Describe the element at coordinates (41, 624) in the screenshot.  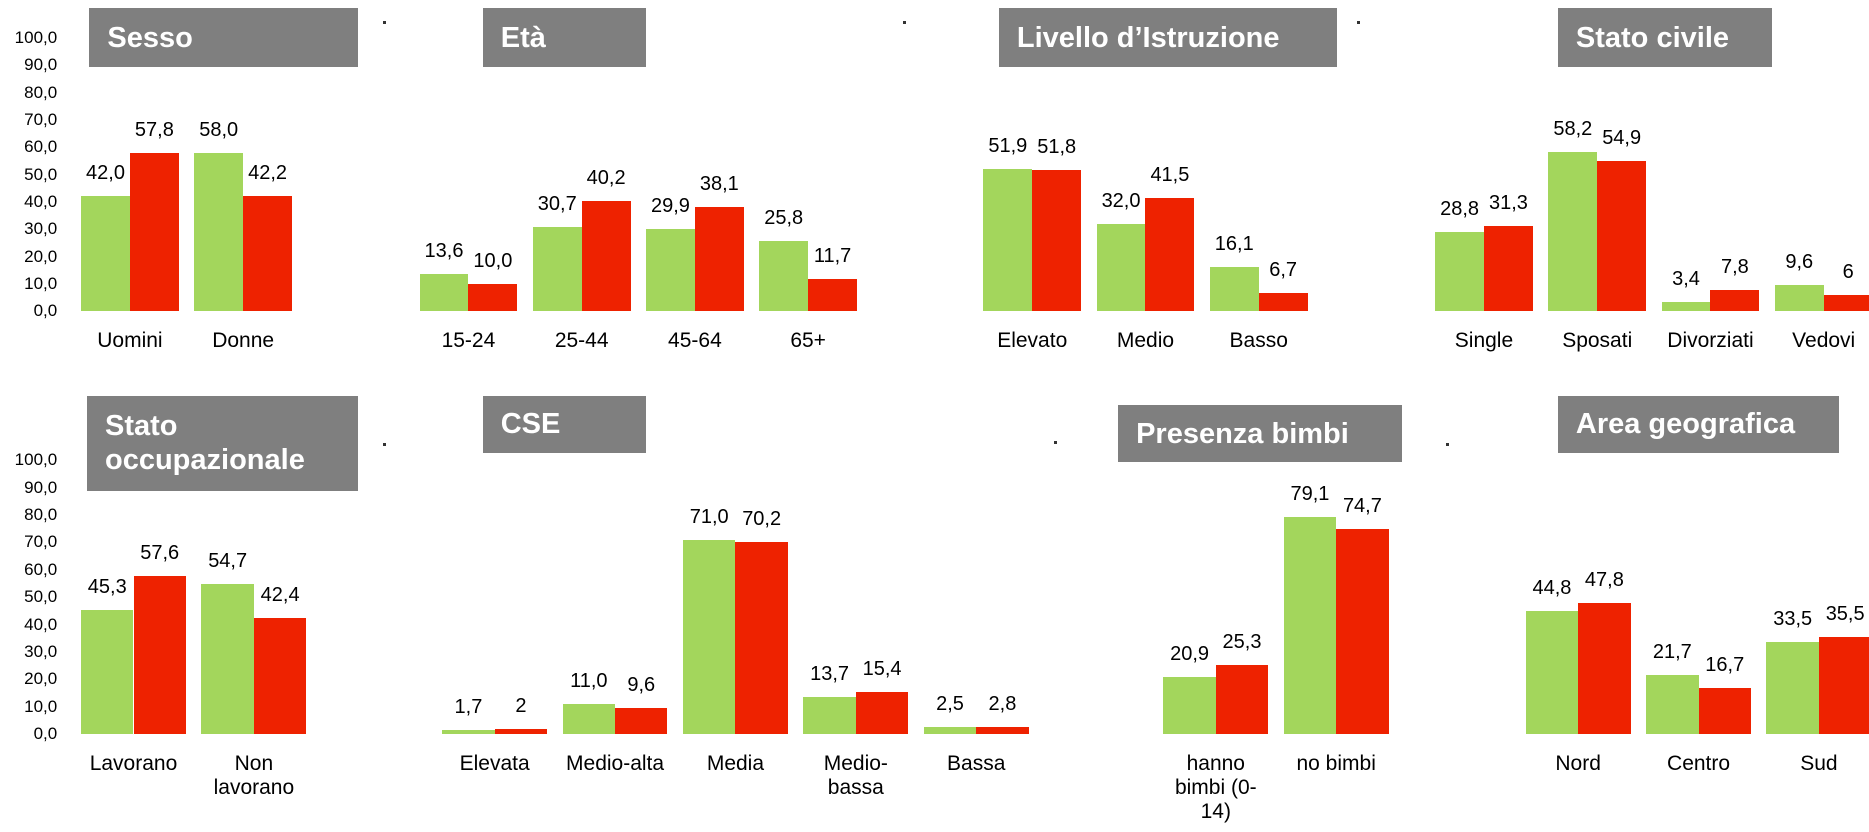
I see `y-tick-label: 40,0` at that location.